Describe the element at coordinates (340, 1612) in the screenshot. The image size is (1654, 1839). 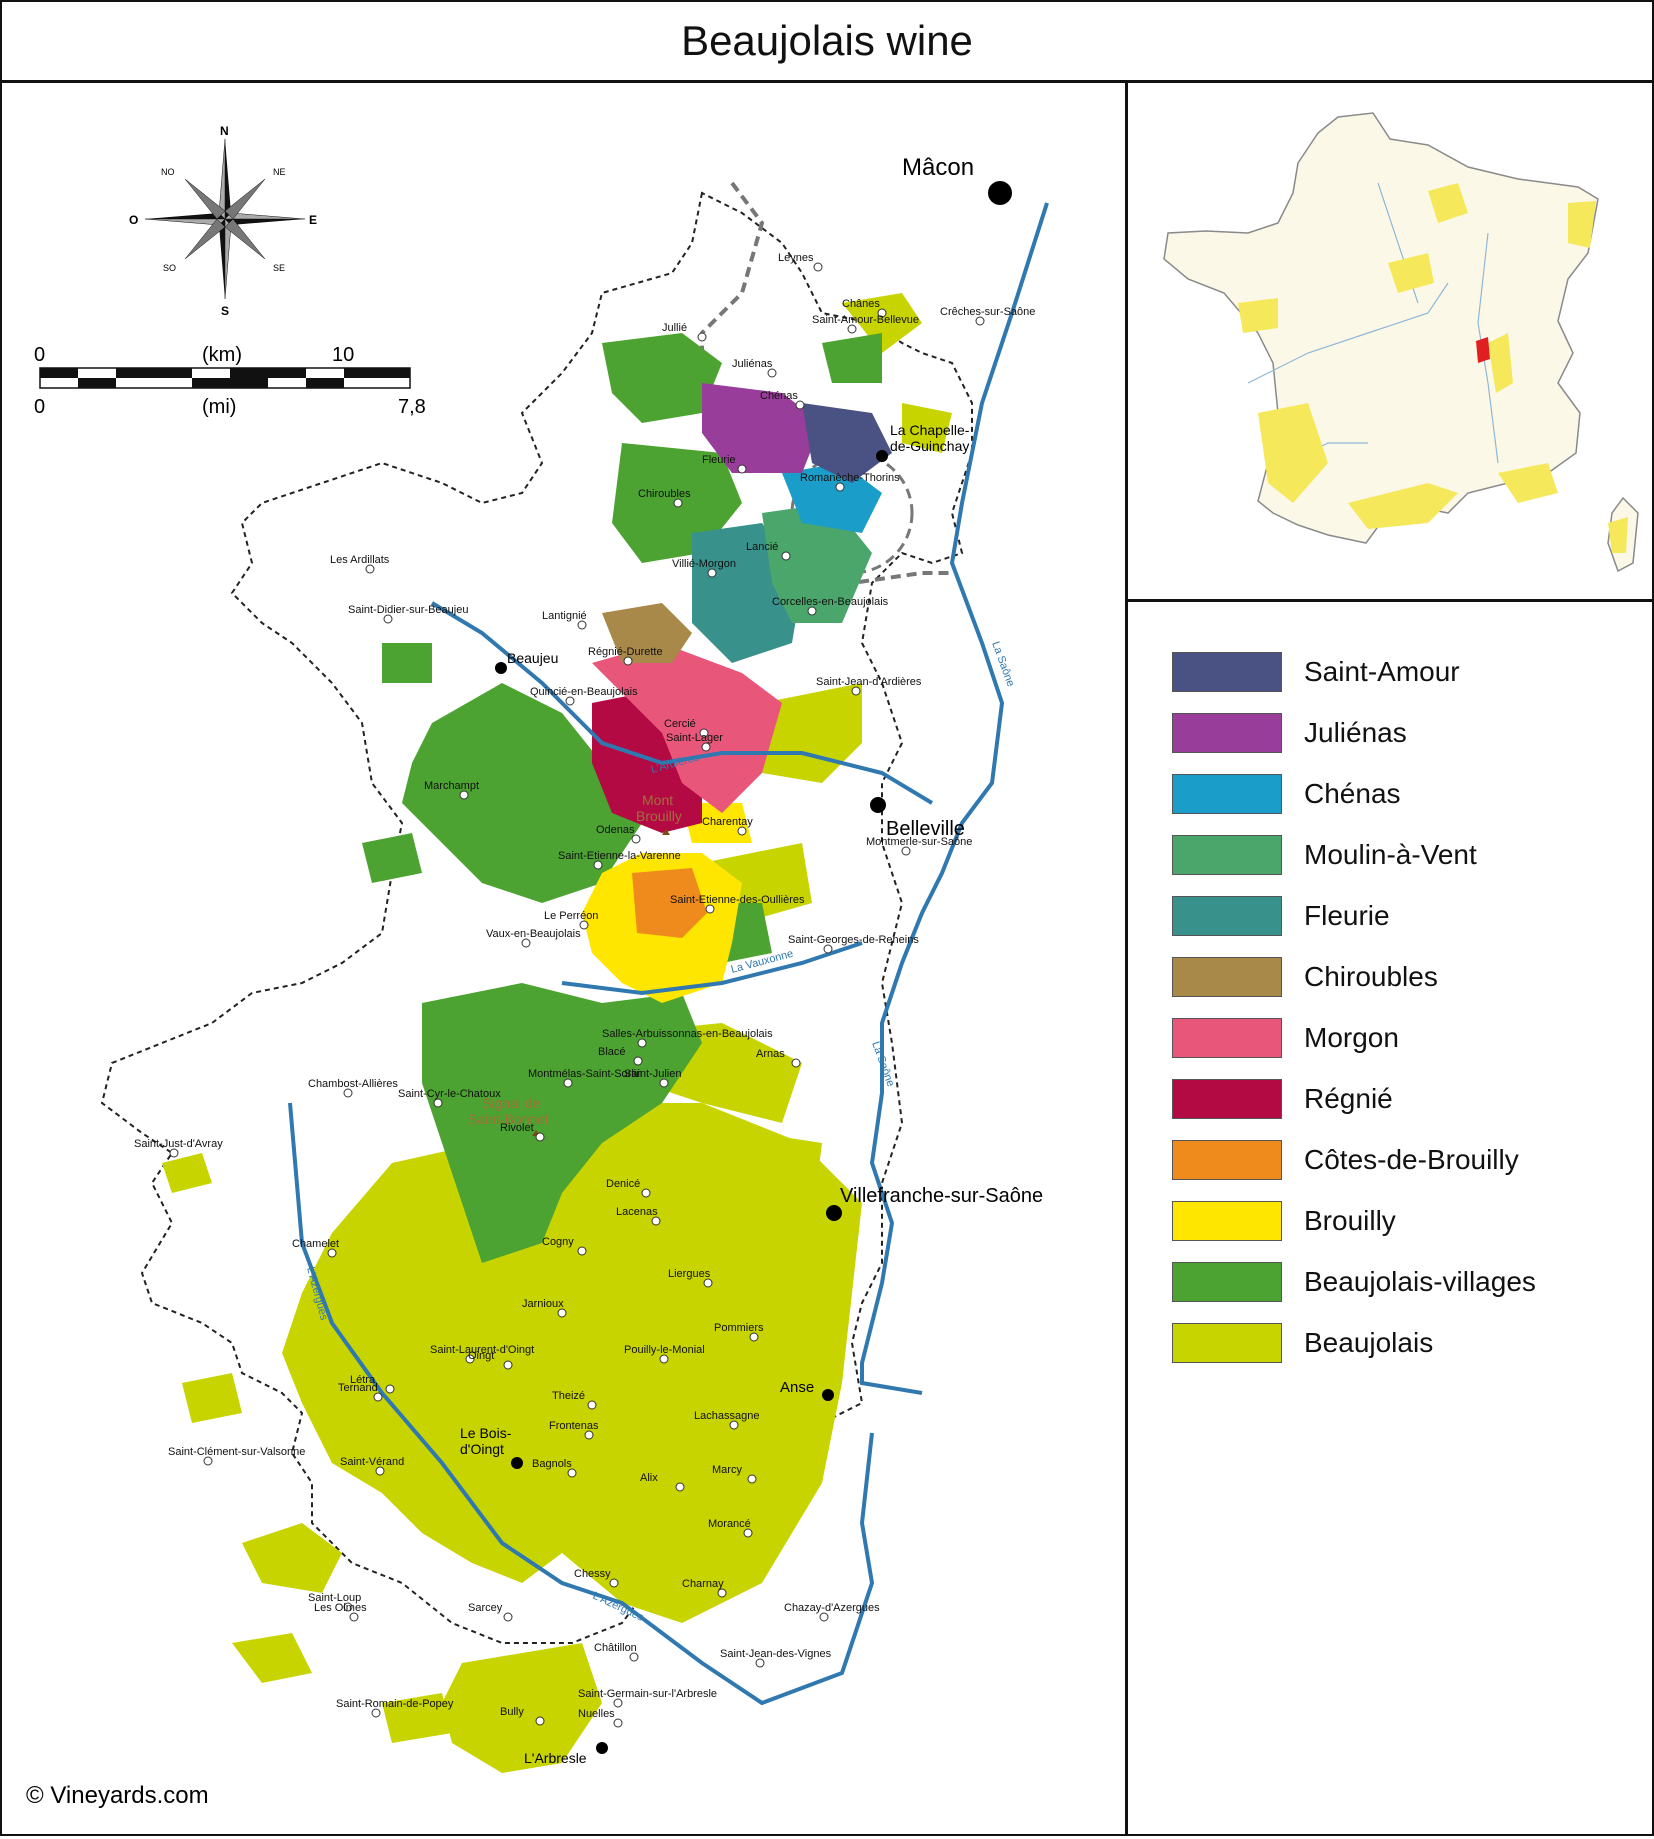
I see `village: Les Olmes` at that location.